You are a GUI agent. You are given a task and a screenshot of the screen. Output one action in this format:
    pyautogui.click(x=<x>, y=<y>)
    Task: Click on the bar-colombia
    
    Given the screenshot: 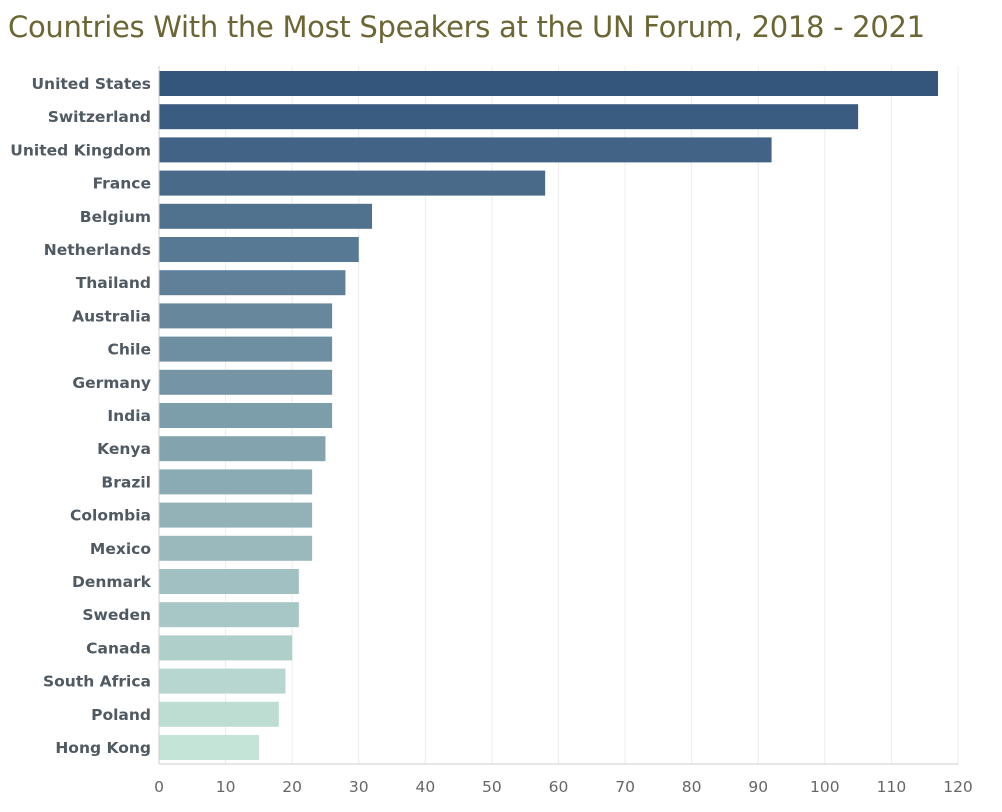 What is the action you would take?
    pyautogui.click(x=236, y=515)
    